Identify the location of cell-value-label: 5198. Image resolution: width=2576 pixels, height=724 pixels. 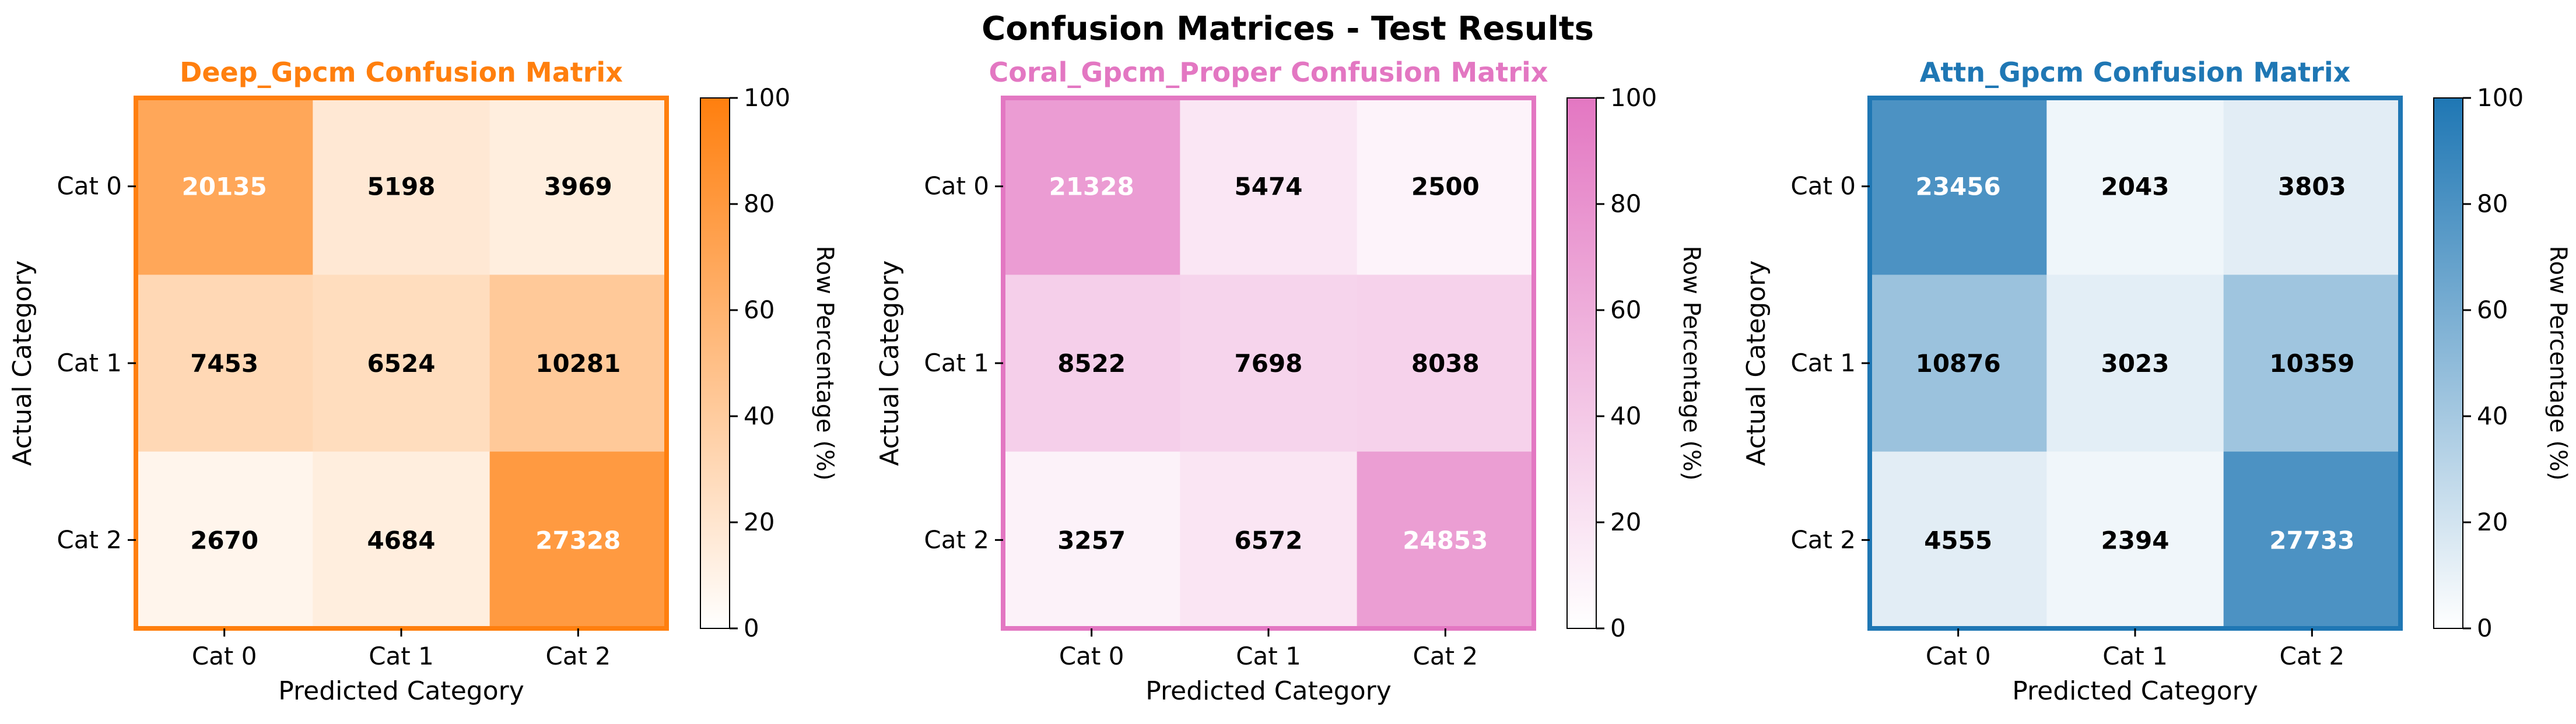
(401, 187).